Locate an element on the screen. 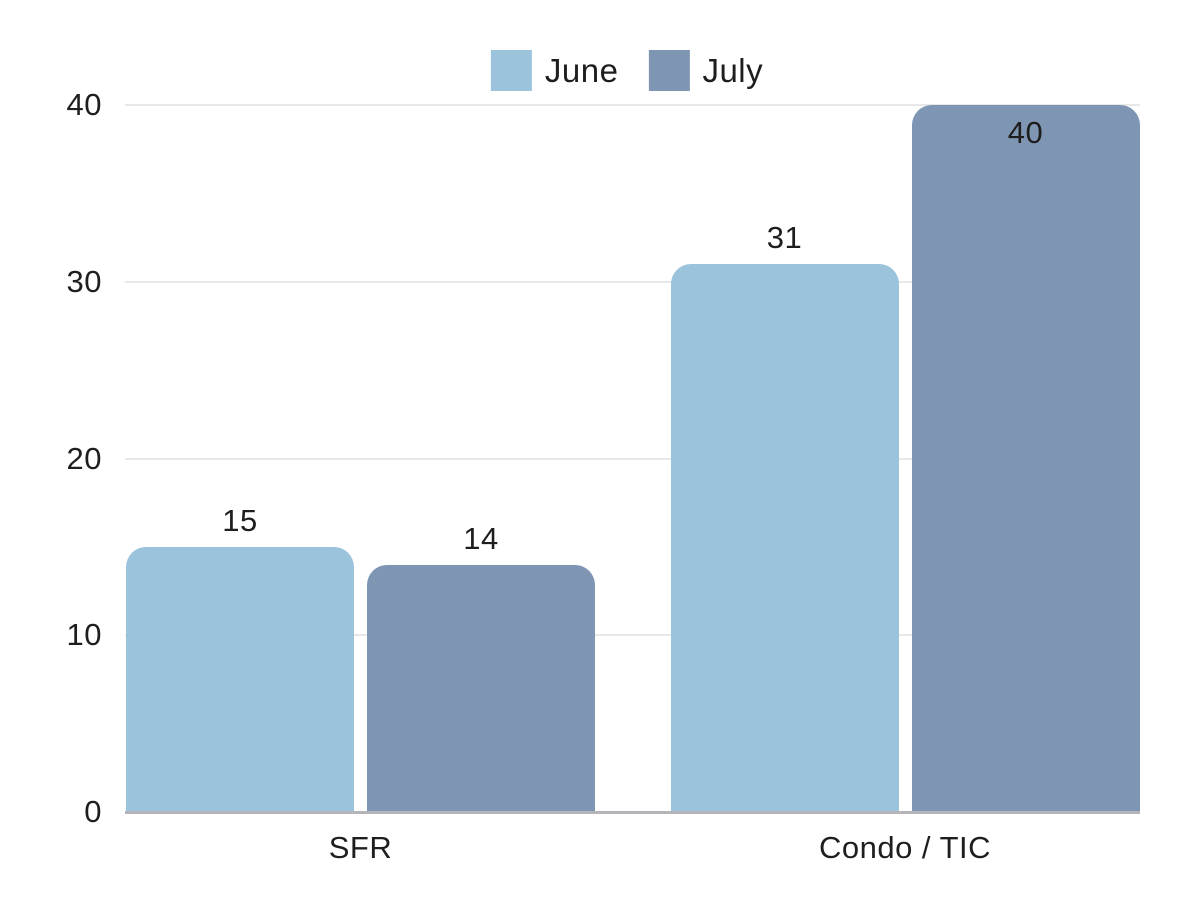 The height and width of the screenshot is (900, 1200). bar-value-label: 15 is located at coordinates (240, 520).